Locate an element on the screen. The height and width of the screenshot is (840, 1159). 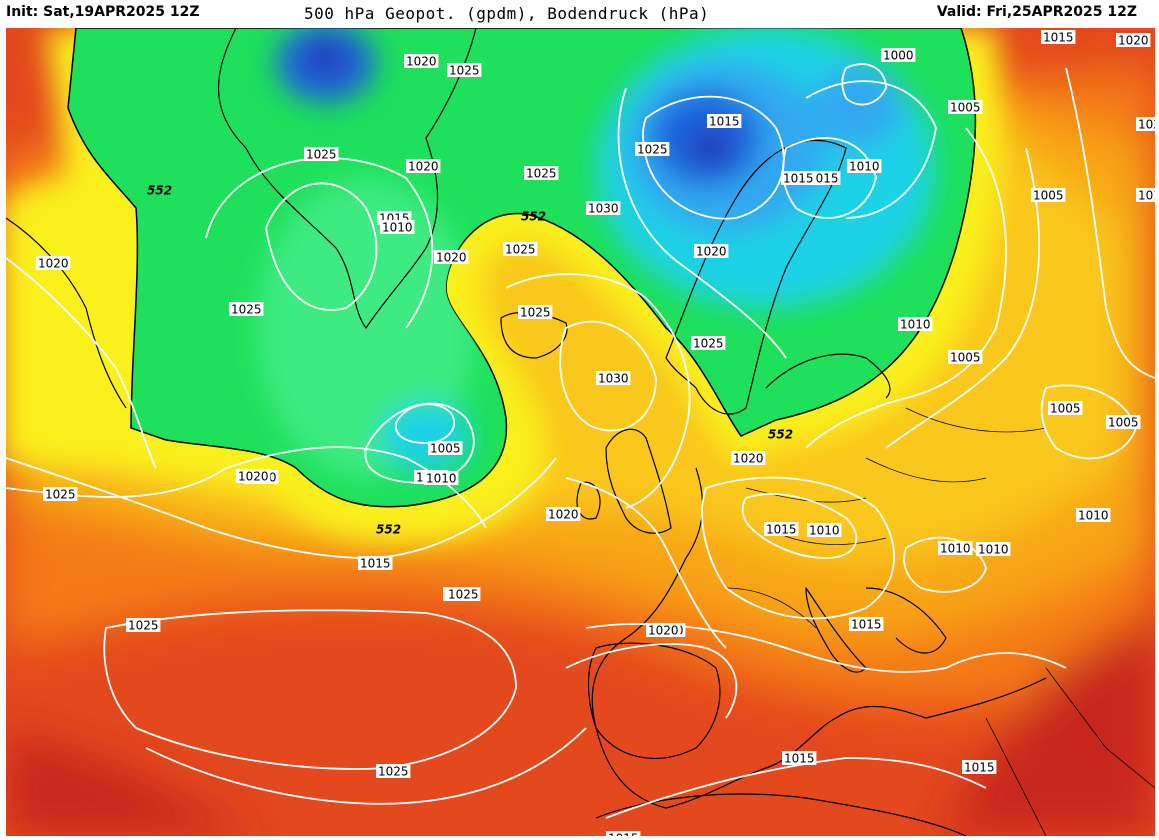
dark-blue-core-north is located at coordinates (326, 58).